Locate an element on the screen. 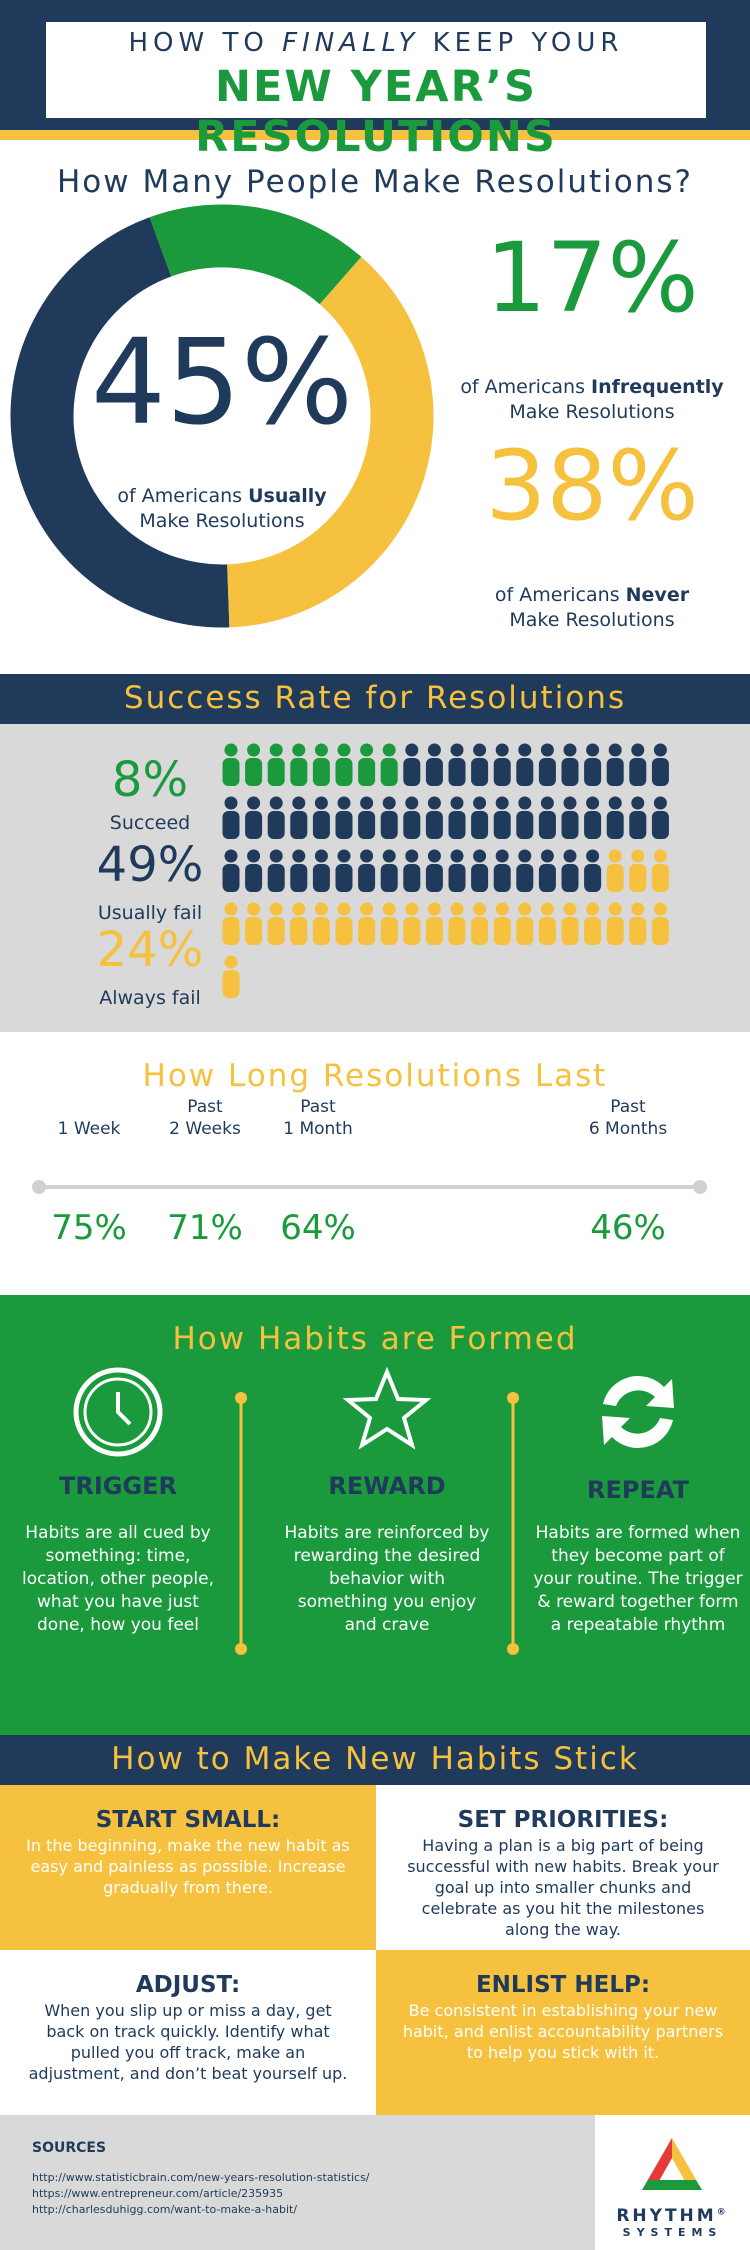 The width and height of the screenshot is (750, 2250). sources-panel is located at coordinates (297, 2182).